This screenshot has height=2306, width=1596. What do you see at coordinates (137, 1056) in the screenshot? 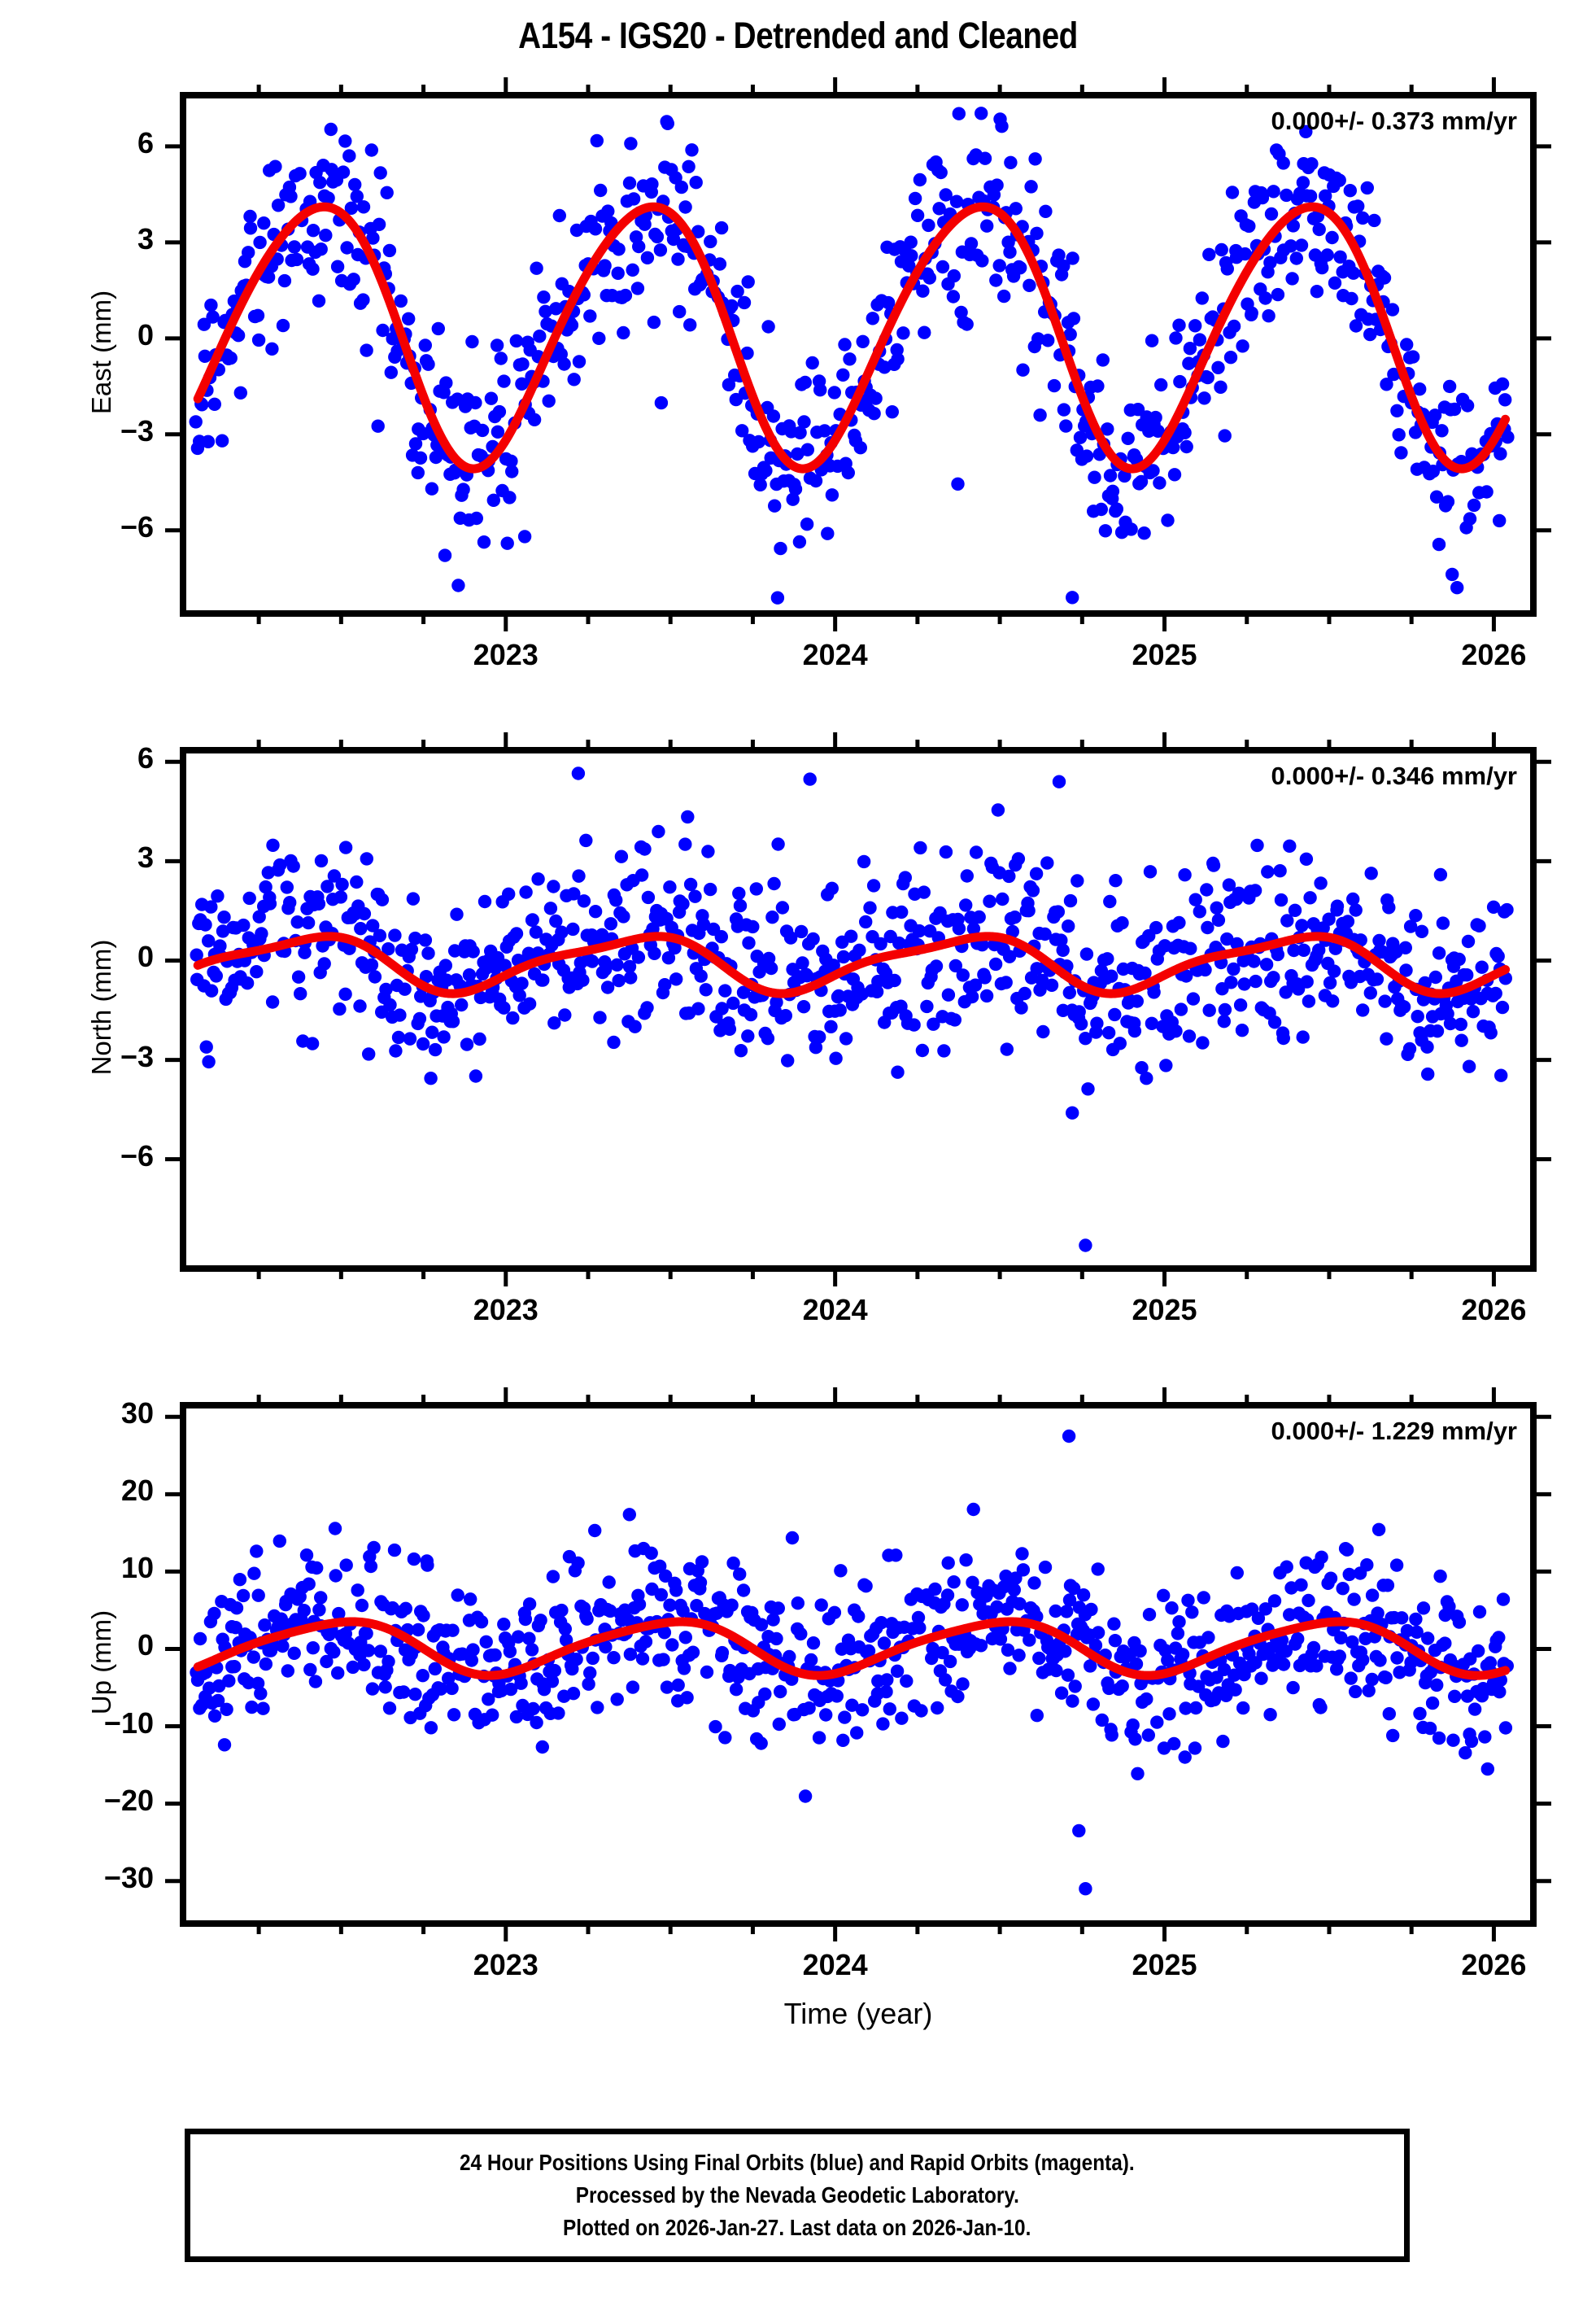
I see `ytick-label-north-3: −3` at bounding box center [137, 1056].